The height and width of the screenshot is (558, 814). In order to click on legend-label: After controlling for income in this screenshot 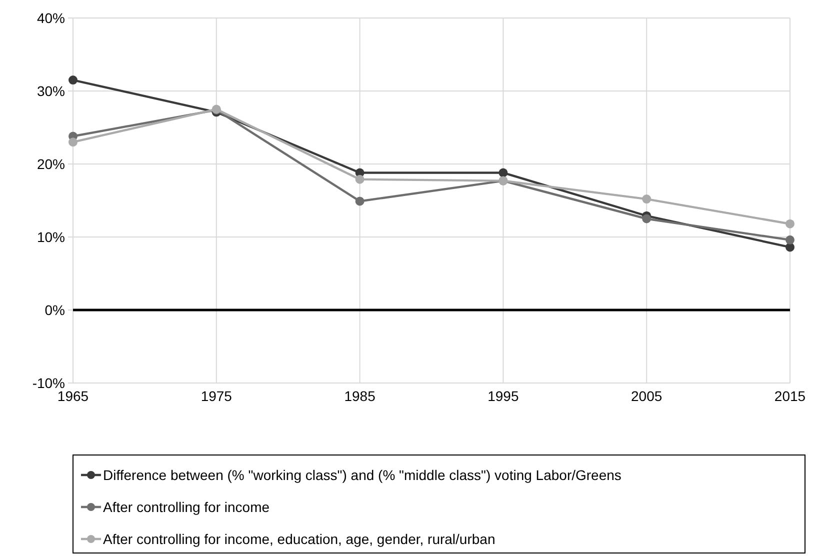, I will do `click(186, 506)`.